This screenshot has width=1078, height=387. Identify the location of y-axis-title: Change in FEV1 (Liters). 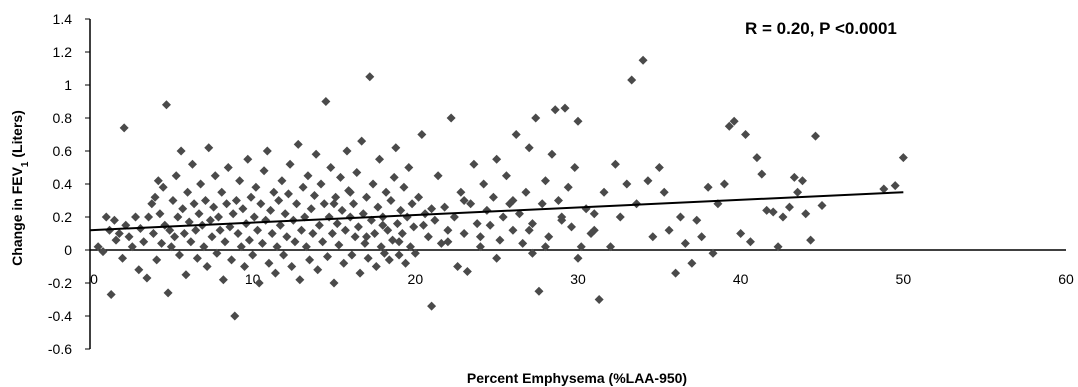
(20, 188).